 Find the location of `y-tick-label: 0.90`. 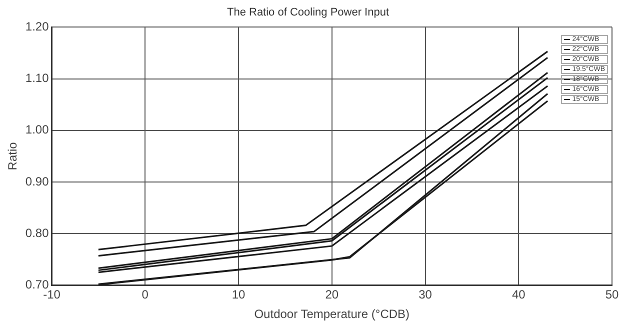

y-tick-label: 0.90 is located at coordinates (37, 181).